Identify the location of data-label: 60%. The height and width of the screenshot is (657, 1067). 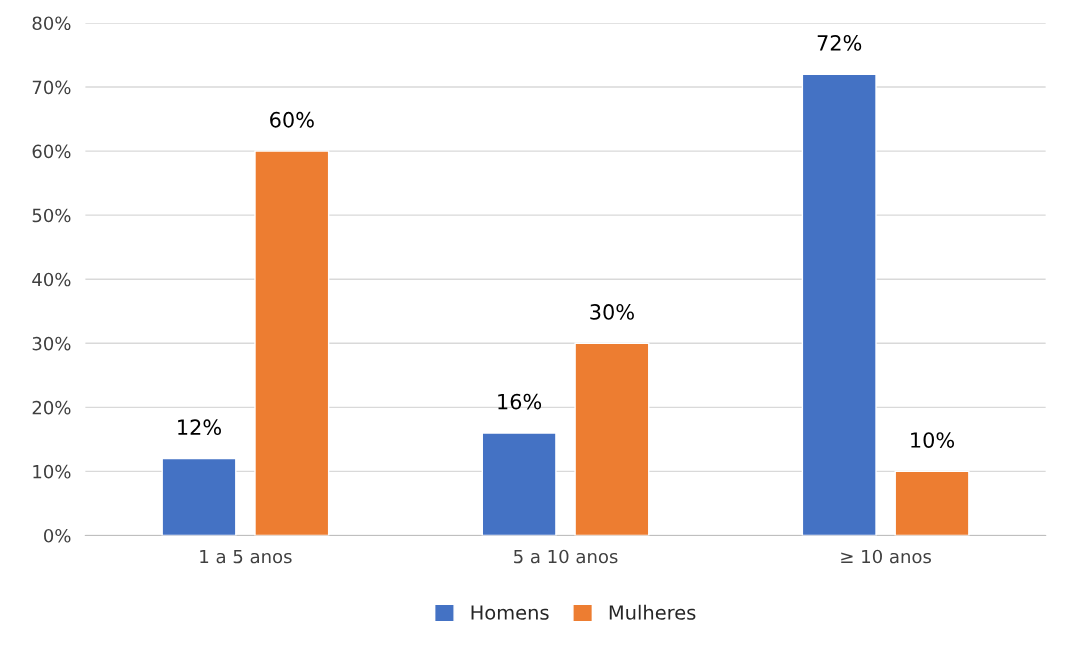
(292, 119).